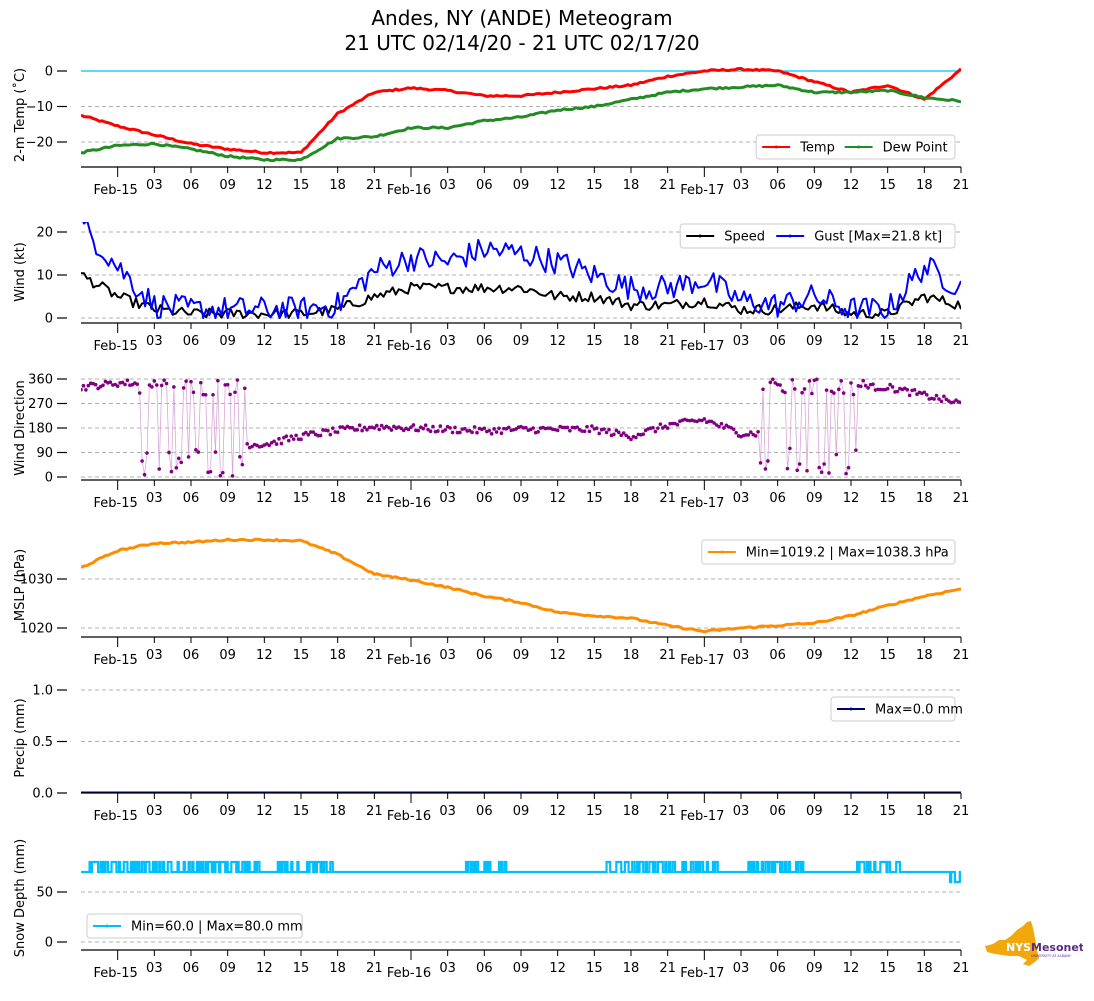 The width and height of the screenshot is (1094, 1001). What do you see at coordinates (49, 72) in the screenshot?
I see `y-tick-label: 0` at bounding box center [49, 72].